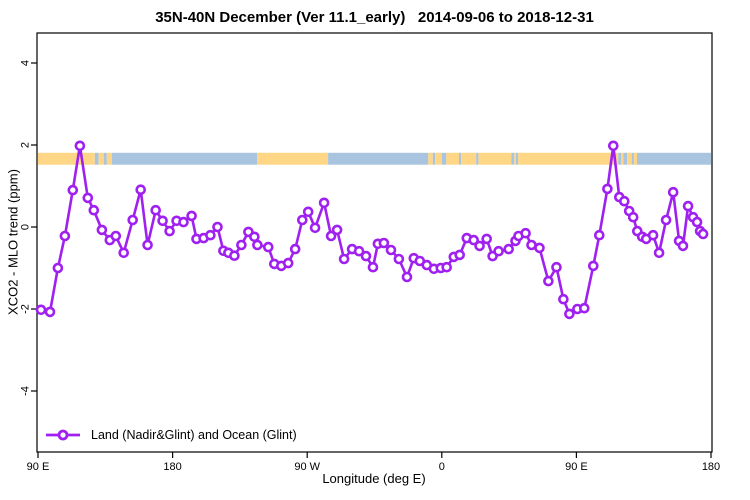 The height and width of the screenshot is (500, 750). Describe the element at coordinates (26, 309) in the screenshot. I see `y-tick-label: -2` at that location.